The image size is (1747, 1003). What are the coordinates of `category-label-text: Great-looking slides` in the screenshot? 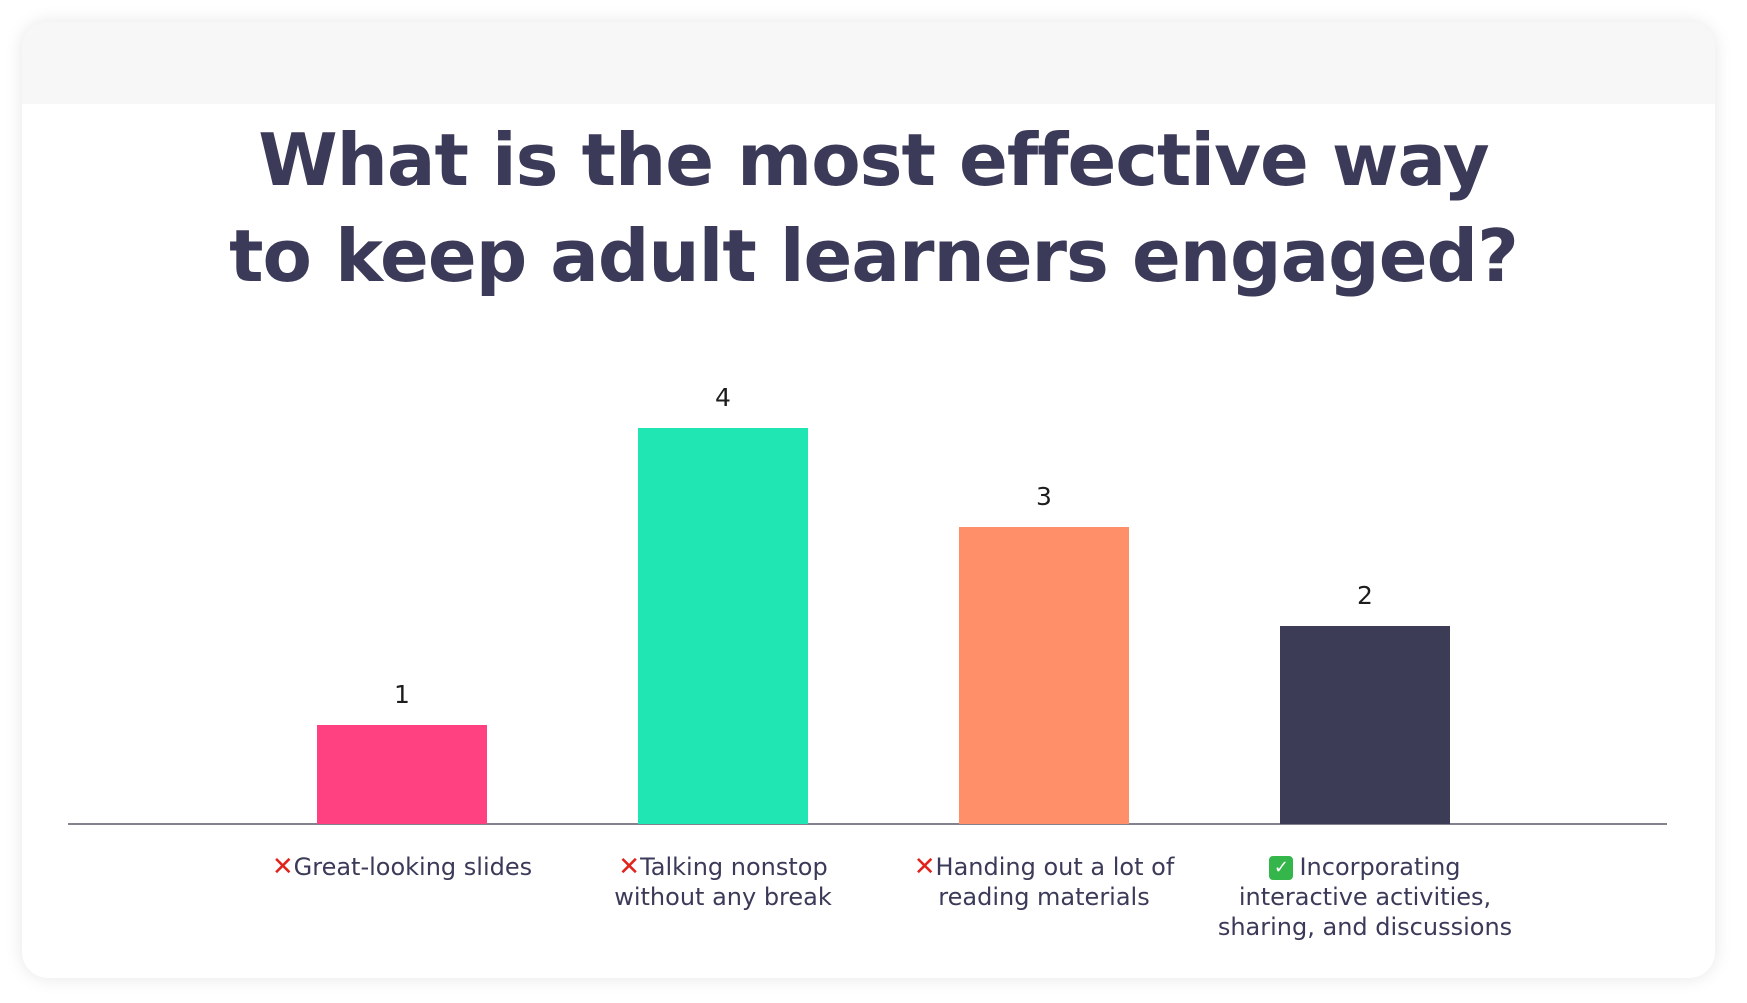 It's located at (413, 867).